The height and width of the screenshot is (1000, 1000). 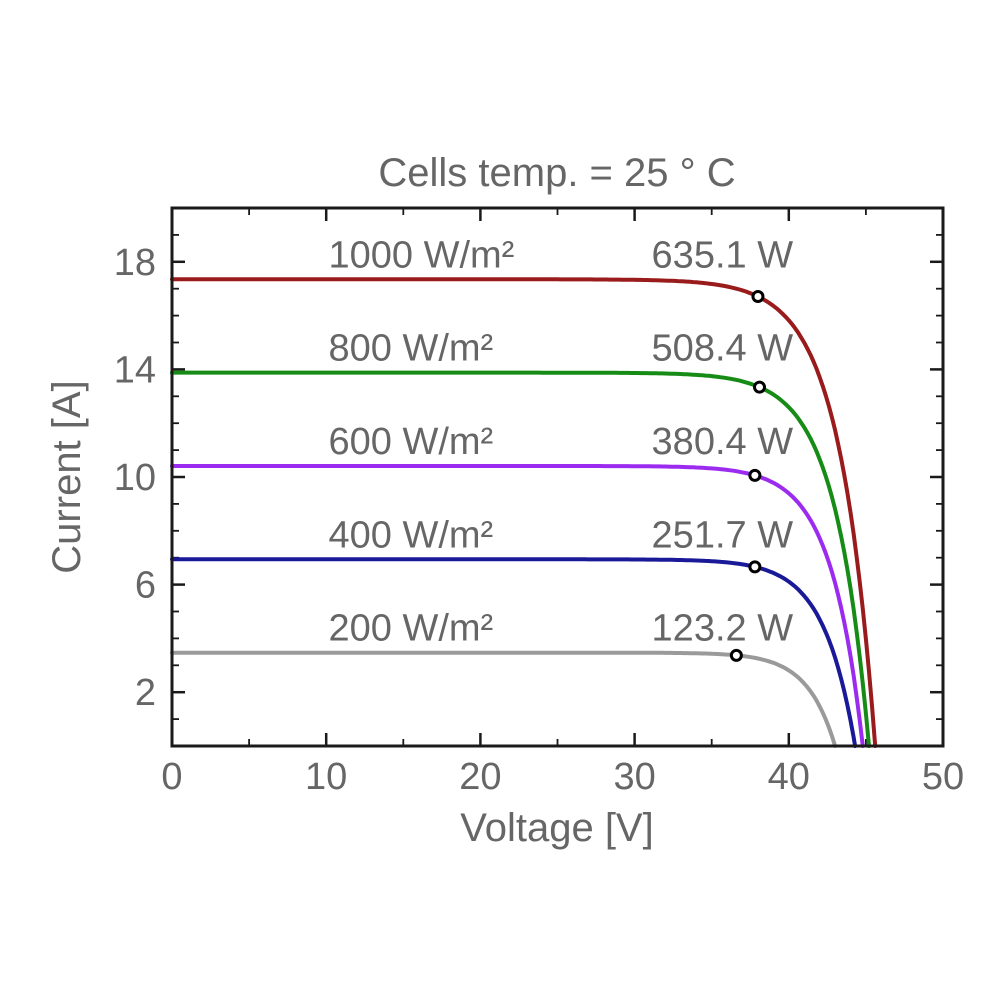 What do you see at coordinates (723, 349) in the screenshot?
I see `mpp-power-label-800: 508.4 W` at bounding box center [723, 349].